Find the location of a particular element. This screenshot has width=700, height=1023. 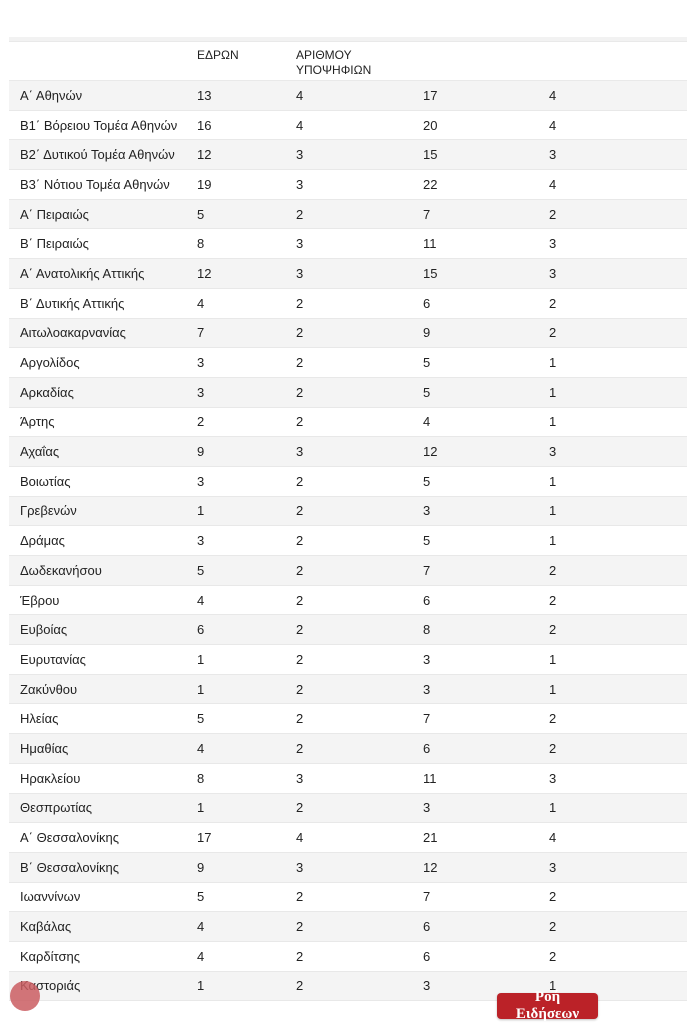

table-row: Β1΄ Βόρειου Τομέα Αθηνών 16 4 20 4 is located at coordinates (348, 125).